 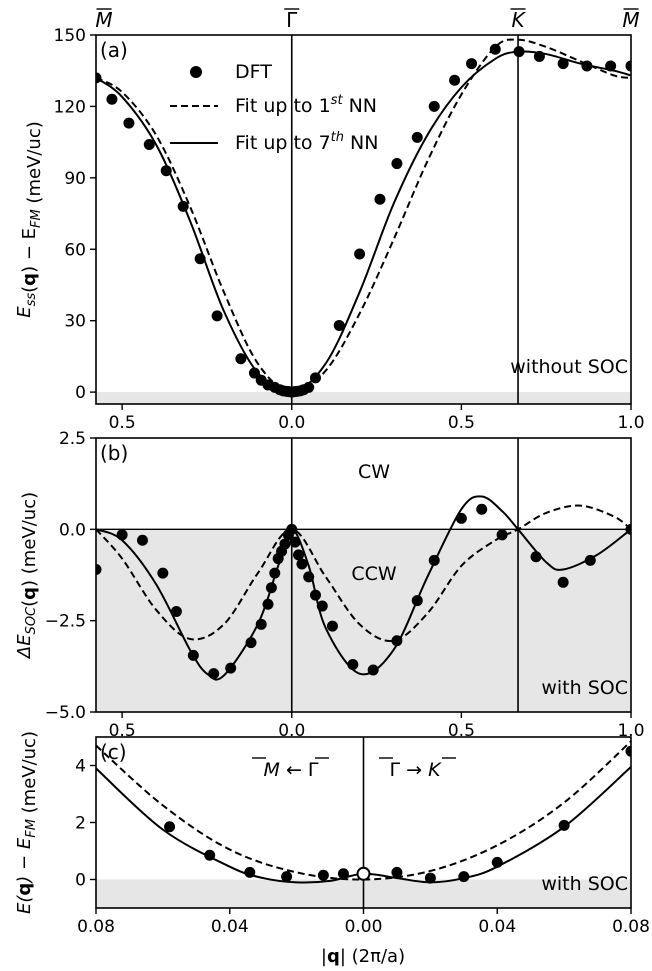 What do you see at coordinates (292, 20) in the screenshot?
I see `symmetry-label-Γ-1: Γ` at bounding box center [292, 20].